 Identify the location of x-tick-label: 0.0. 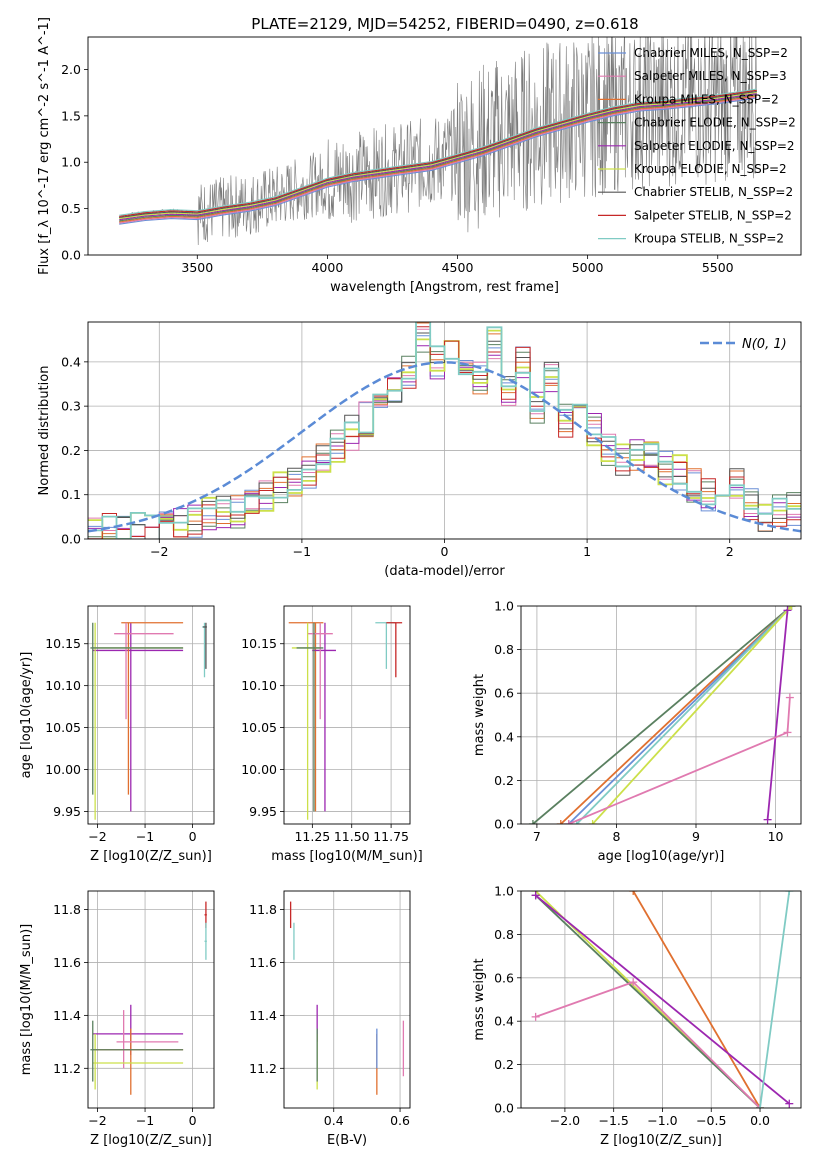
(760, 1120).